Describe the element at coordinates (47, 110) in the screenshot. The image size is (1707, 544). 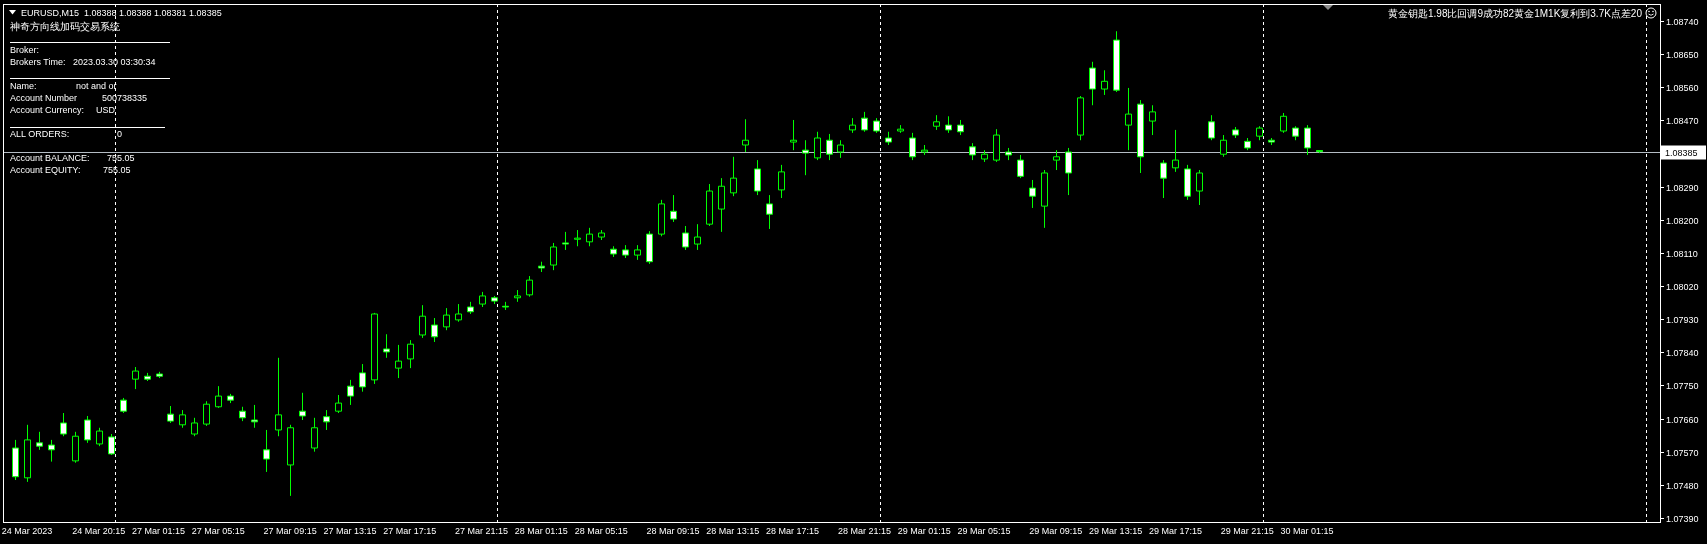
I see `annotation: Account Currency:` at that location.